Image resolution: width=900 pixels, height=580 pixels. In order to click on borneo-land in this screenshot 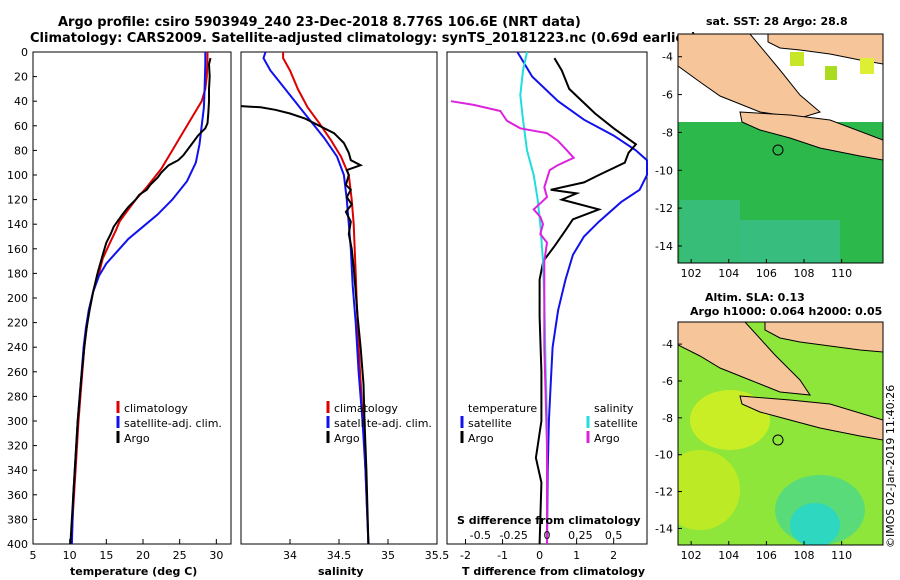, I will do `click(825, 49)`.